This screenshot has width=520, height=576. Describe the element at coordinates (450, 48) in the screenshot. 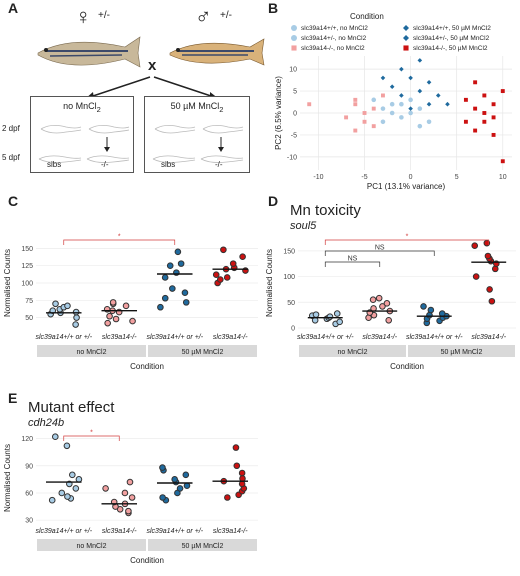

I see `legend-label: slc39a14-/-, 50 µM MnCl2` at that location.